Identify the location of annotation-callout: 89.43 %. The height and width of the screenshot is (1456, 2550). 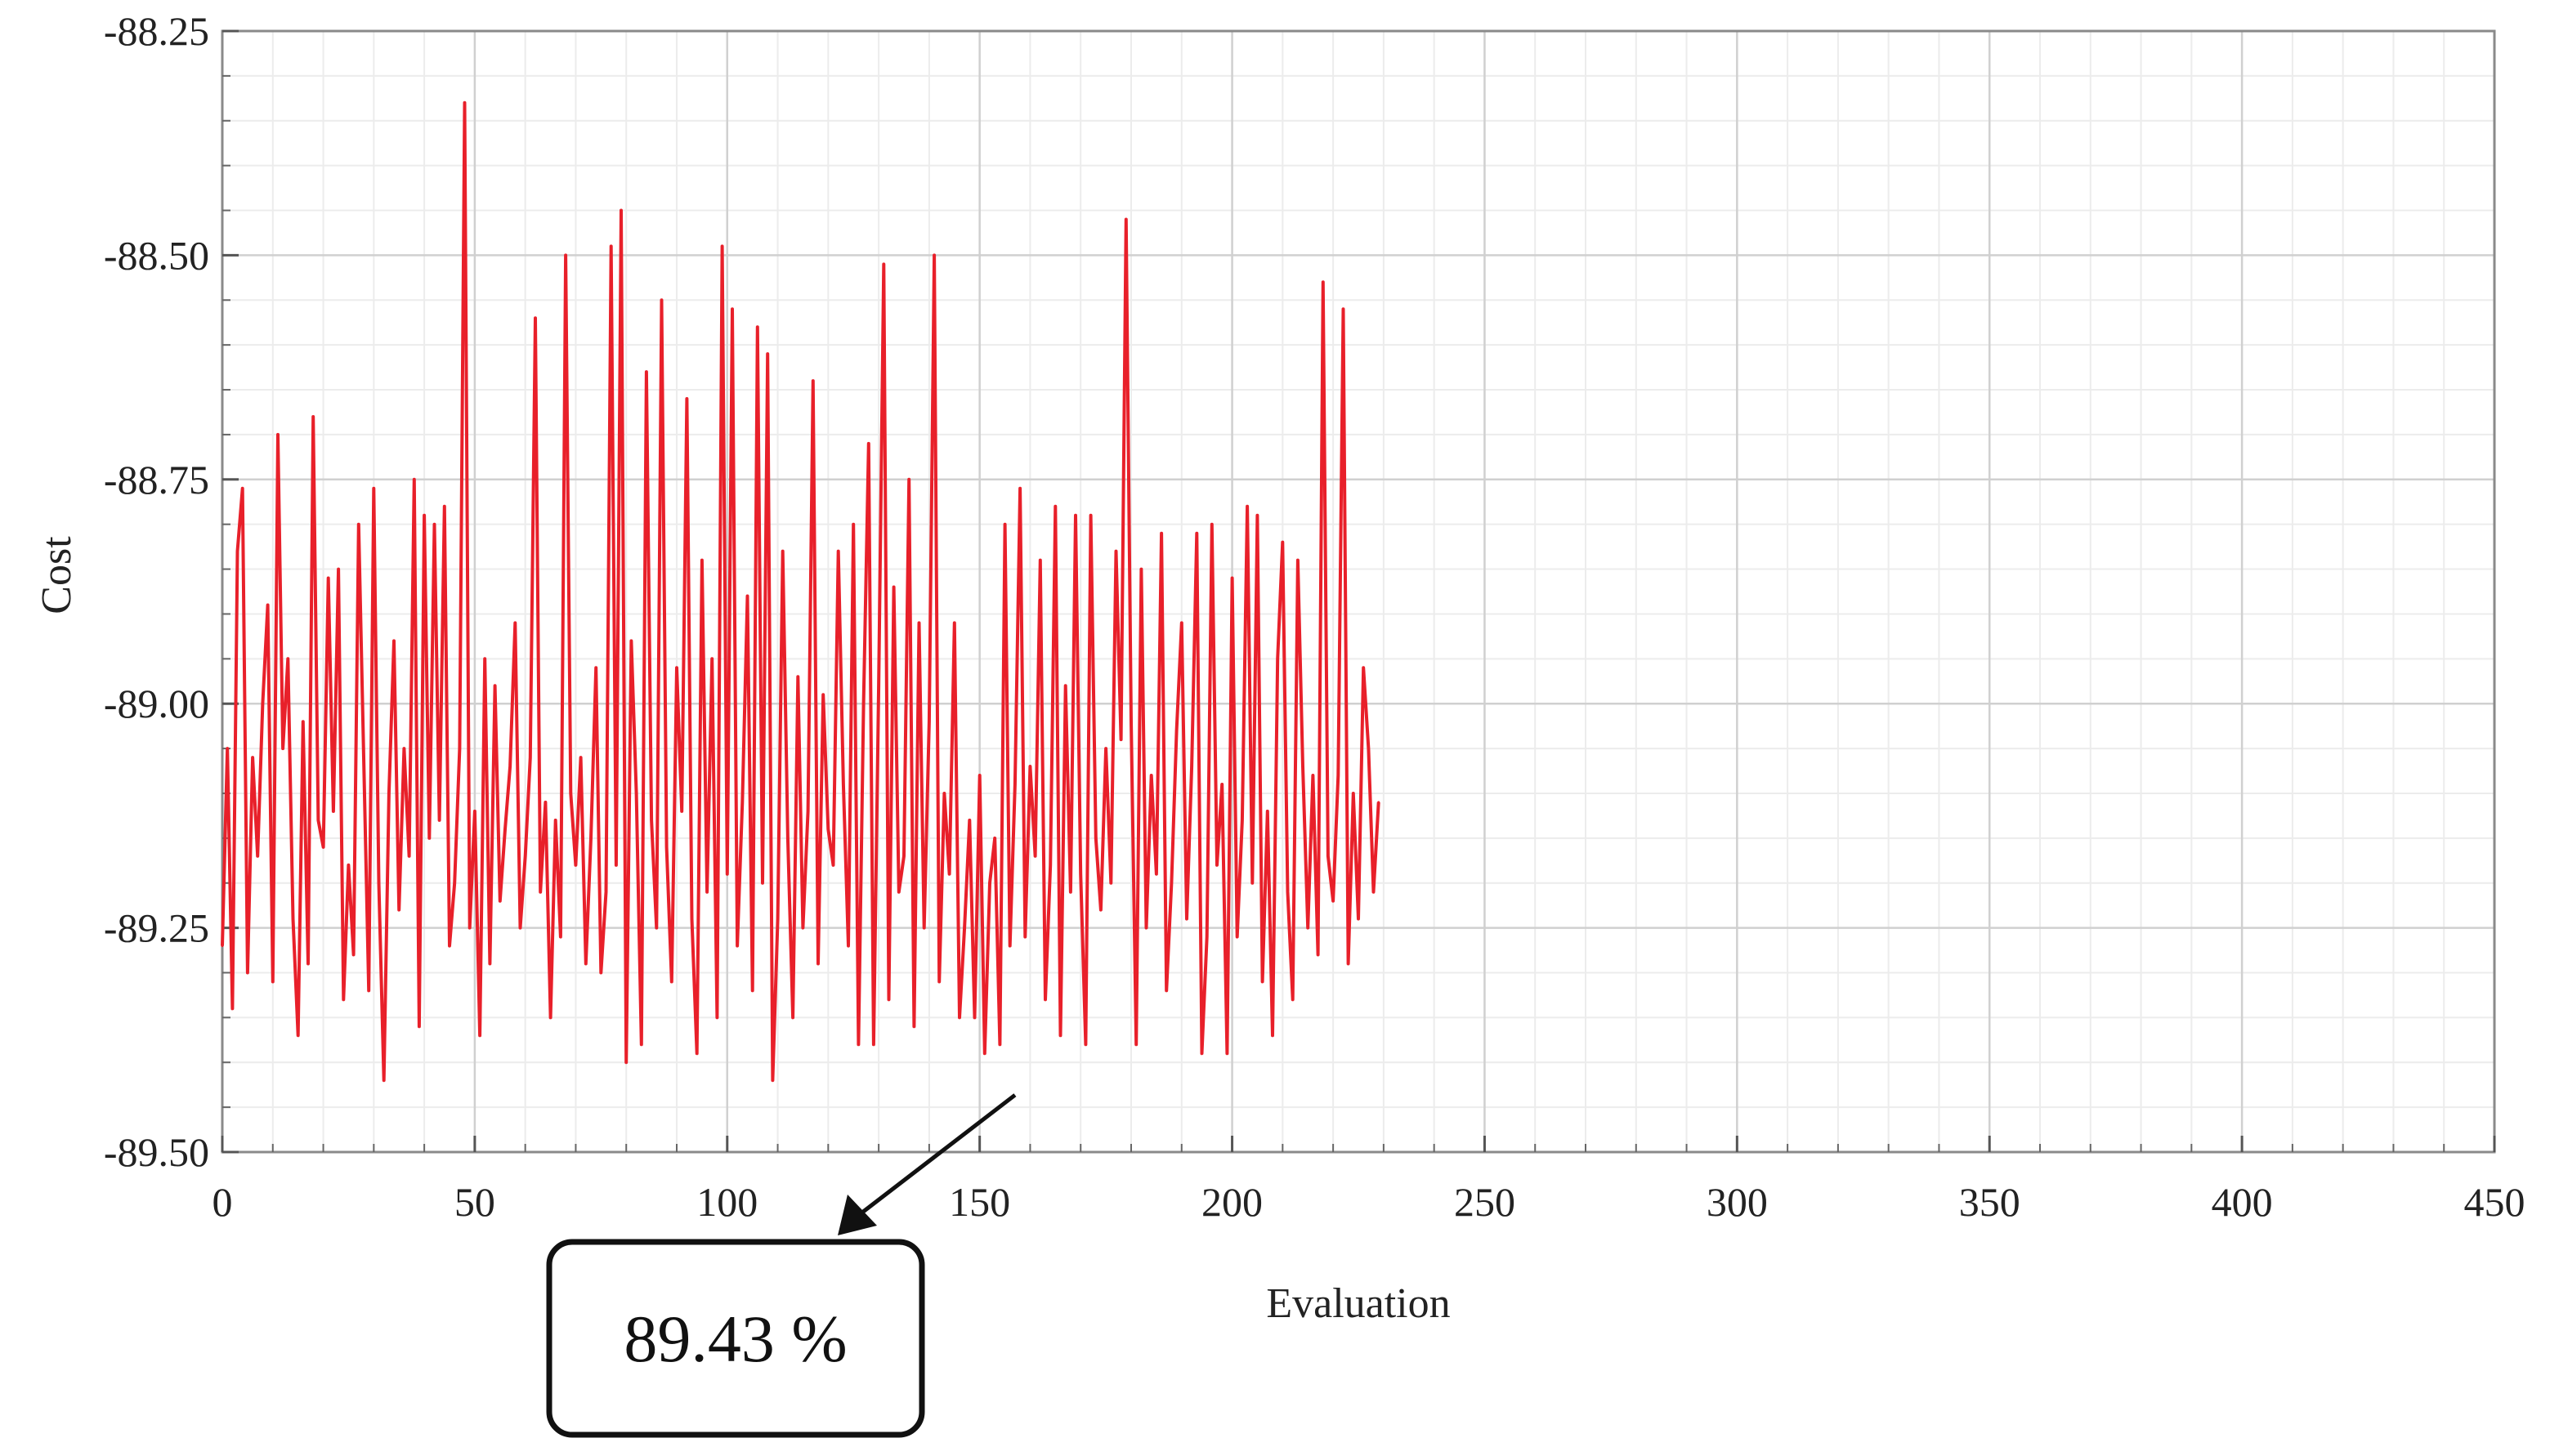
(781, 1265).